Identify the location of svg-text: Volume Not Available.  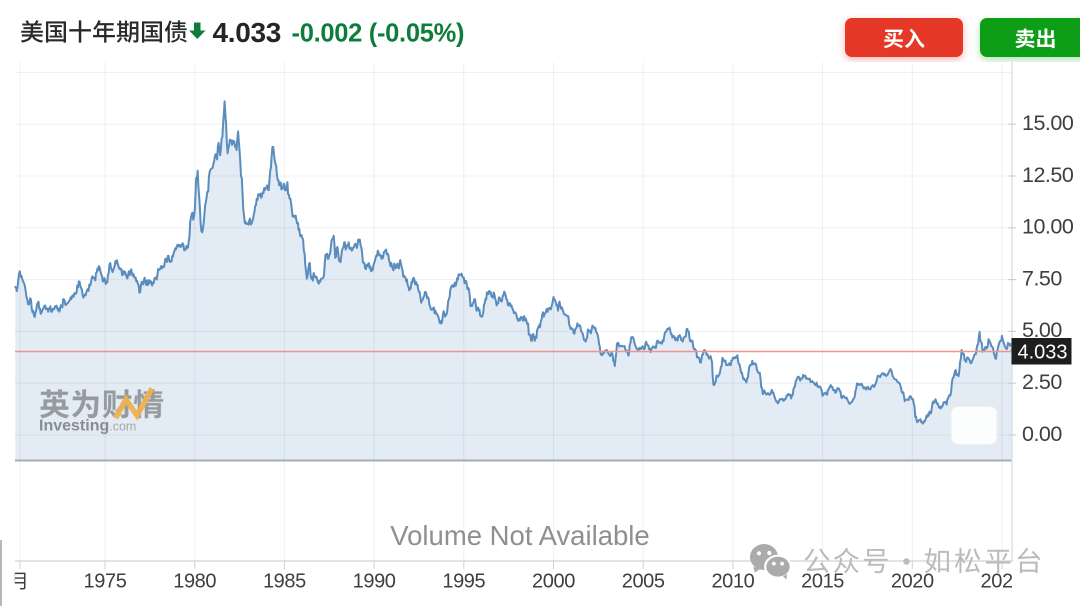
(519, 535).